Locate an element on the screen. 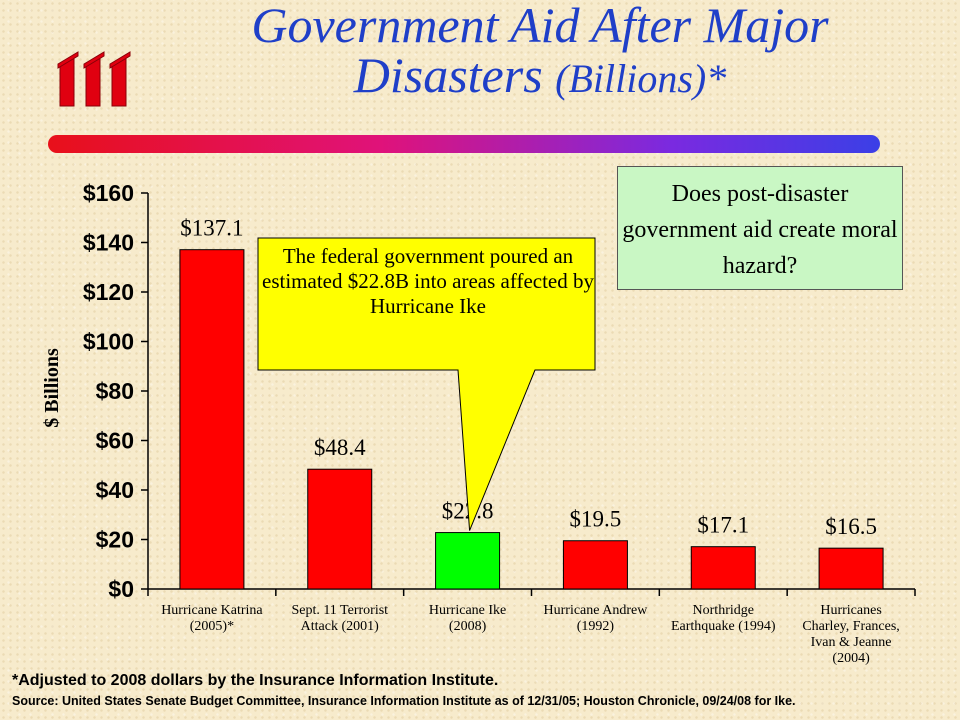  category-label: (2008) is located at coordinates (468, 626).